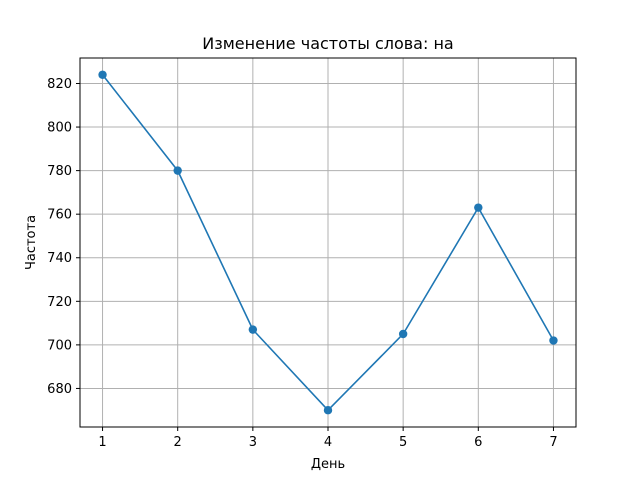  Describe the element at coordinates (478, 442) in the screenshot. I see `x-tick-label: 6` at that location.